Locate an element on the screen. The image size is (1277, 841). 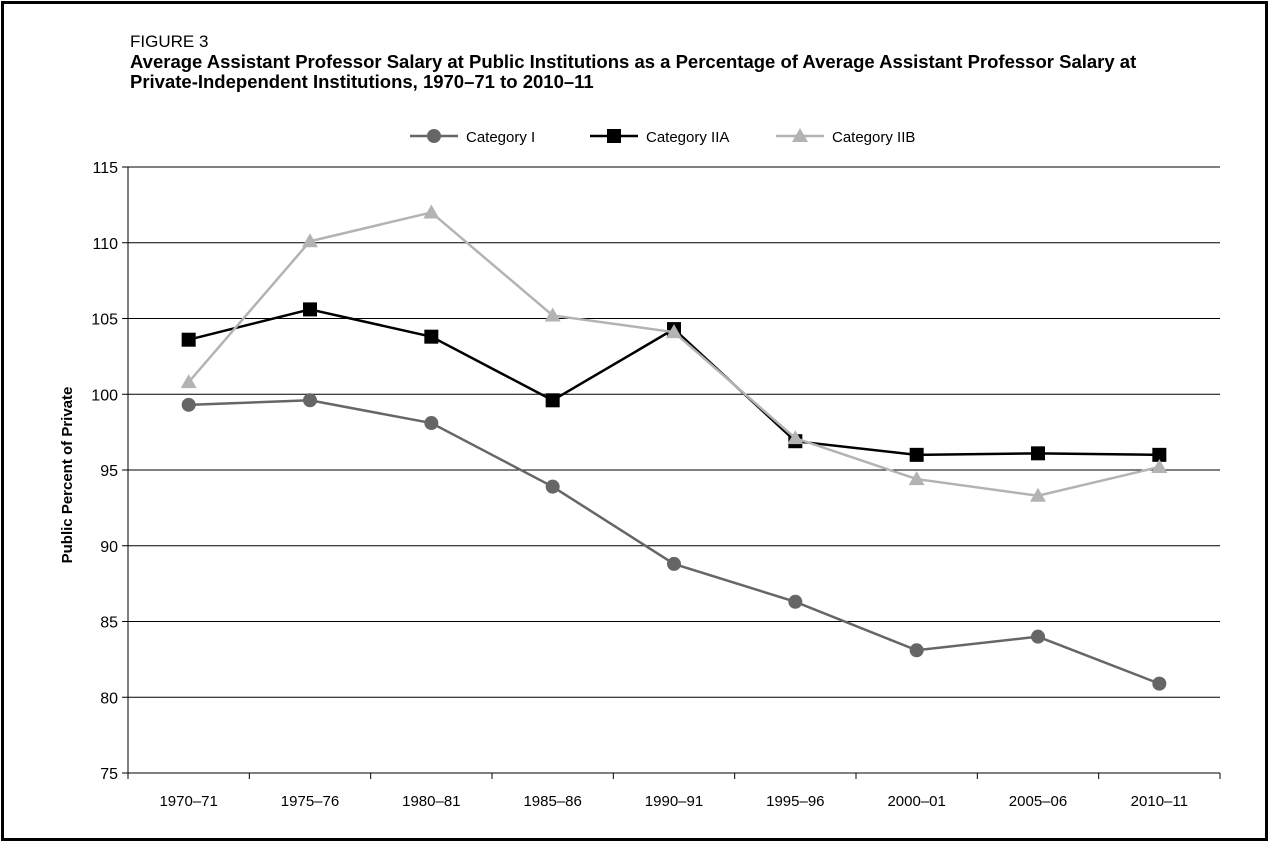
legend-item-category-i: Category I is located at coordinates (472, 137).